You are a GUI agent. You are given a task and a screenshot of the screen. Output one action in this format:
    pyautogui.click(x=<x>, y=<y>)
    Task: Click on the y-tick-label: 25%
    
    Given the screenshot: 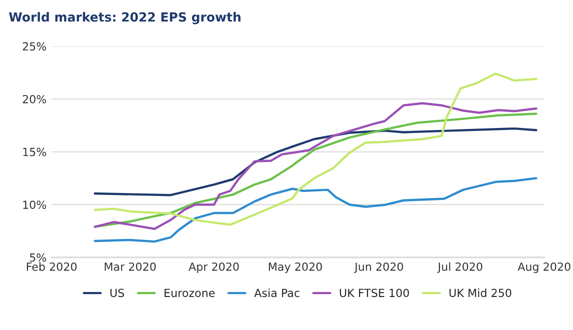 What is the action you would take?
    pyautogui.click(x=34, y=46)
    